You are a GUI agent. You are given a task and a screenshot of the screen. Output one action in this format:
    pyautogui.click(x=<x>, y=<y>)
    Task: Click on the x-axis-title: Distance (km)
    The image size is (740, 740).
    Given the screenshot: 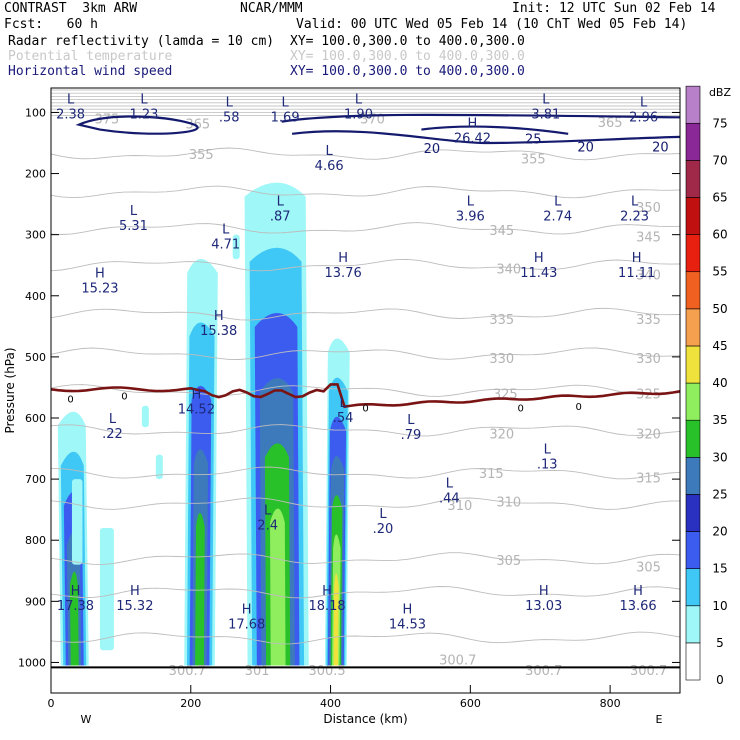 What is the action you would take?
    pyautogui.click(x=365, y=719)
    